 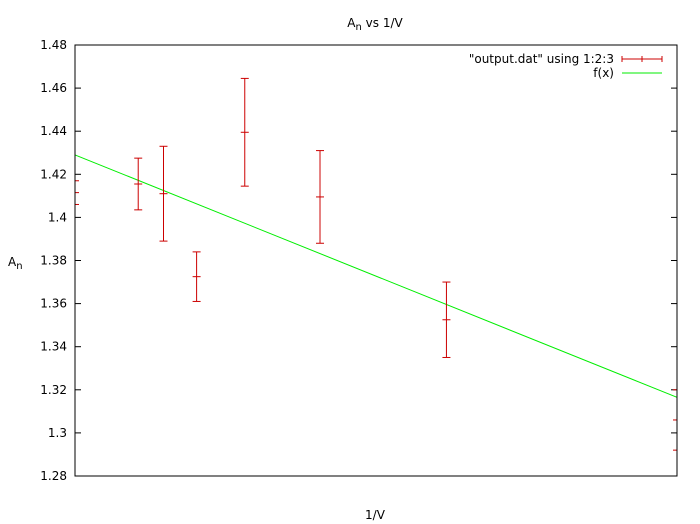 What do you see at coordinates (53, 304) in the screenshot?
I see `y-tick-label: 1.36` at bounding box center [53, 304].